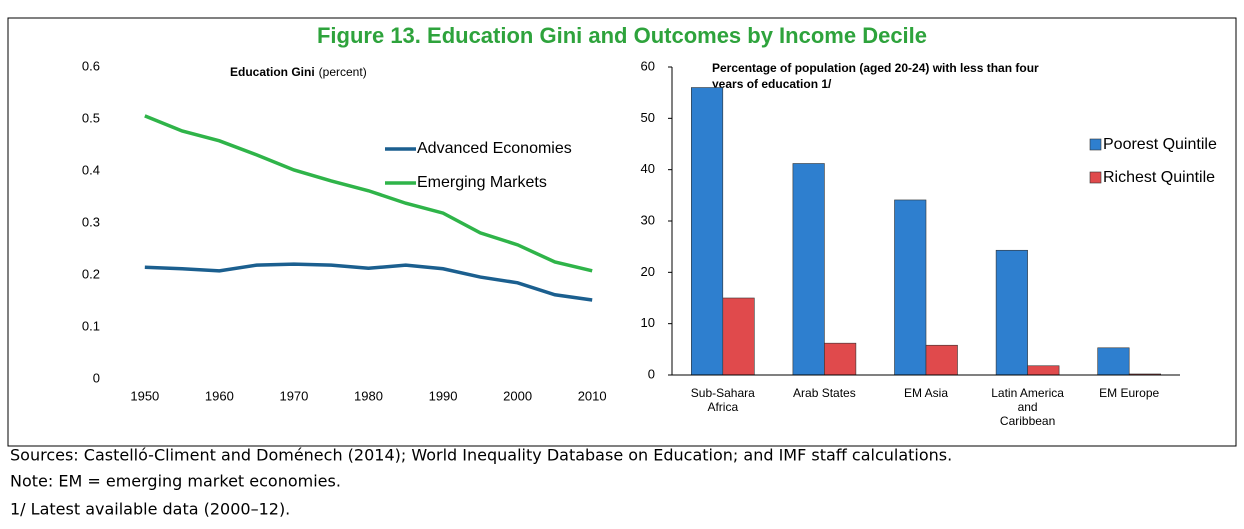  I want to click on x-tick-label-box: EM Asia, so click(925, 393).